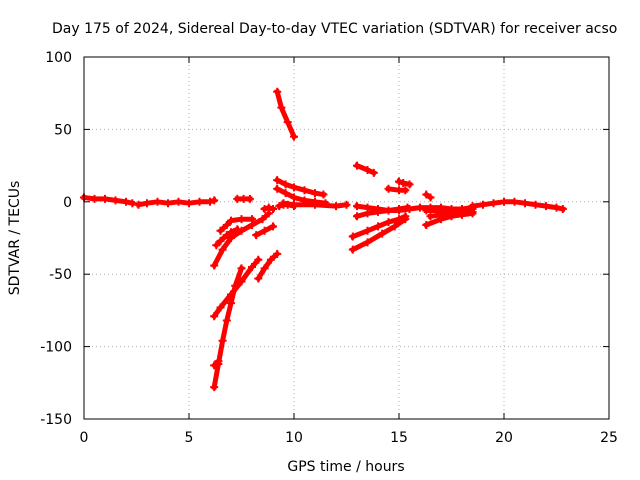 The height and width of the screenshot is (480, 640). What do you see at coordinates (56, 348) in the screenshot?
I see `y-tick-label: -100` at bounding box center [56, 348].